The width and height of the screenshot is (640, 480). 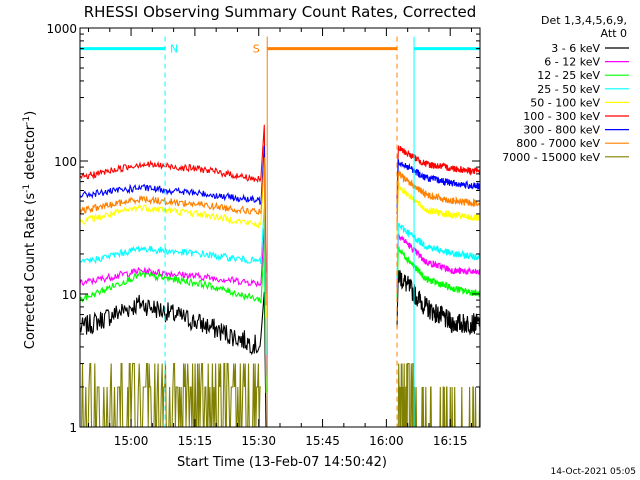 What do you see at coordinates (322, 441) in the screenshot?
I see `x-tick-label: 15:45` at bounding box center [322, 441].